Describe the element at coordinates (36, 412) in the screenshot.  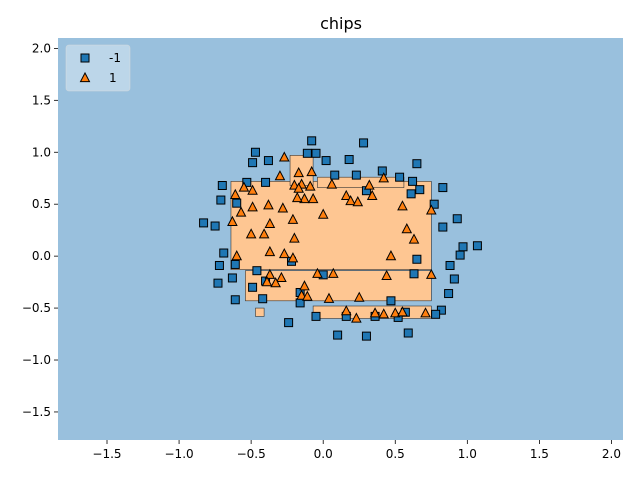
I see `y-tick-label: −1.5` at that location.